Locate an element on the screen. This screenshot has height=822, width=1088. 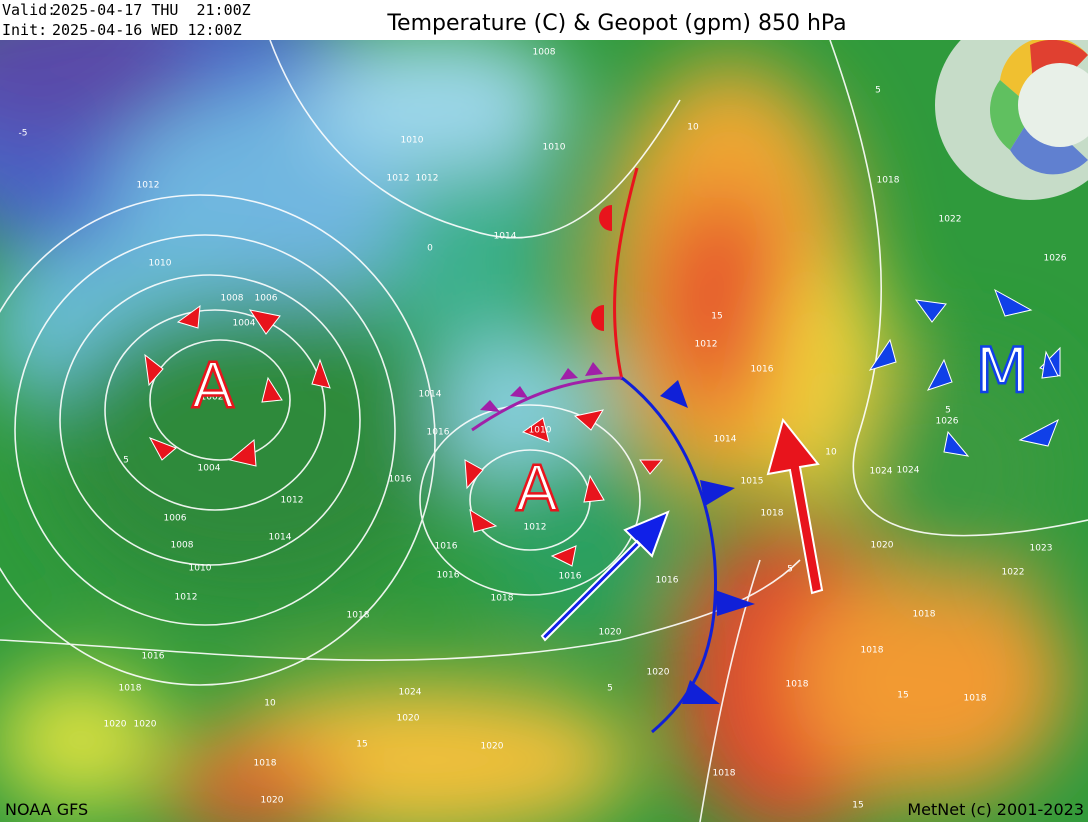
model-name: NOAA GFS is located at coordinates (46, 809).